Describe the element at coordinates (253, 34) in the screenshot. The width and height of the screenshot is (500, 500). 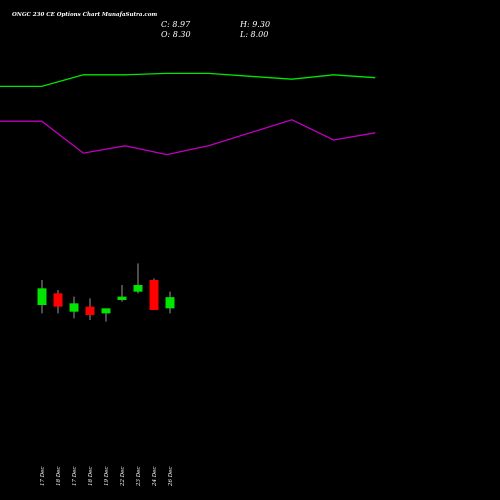
I see `low-value: L: 8.00` at that location.